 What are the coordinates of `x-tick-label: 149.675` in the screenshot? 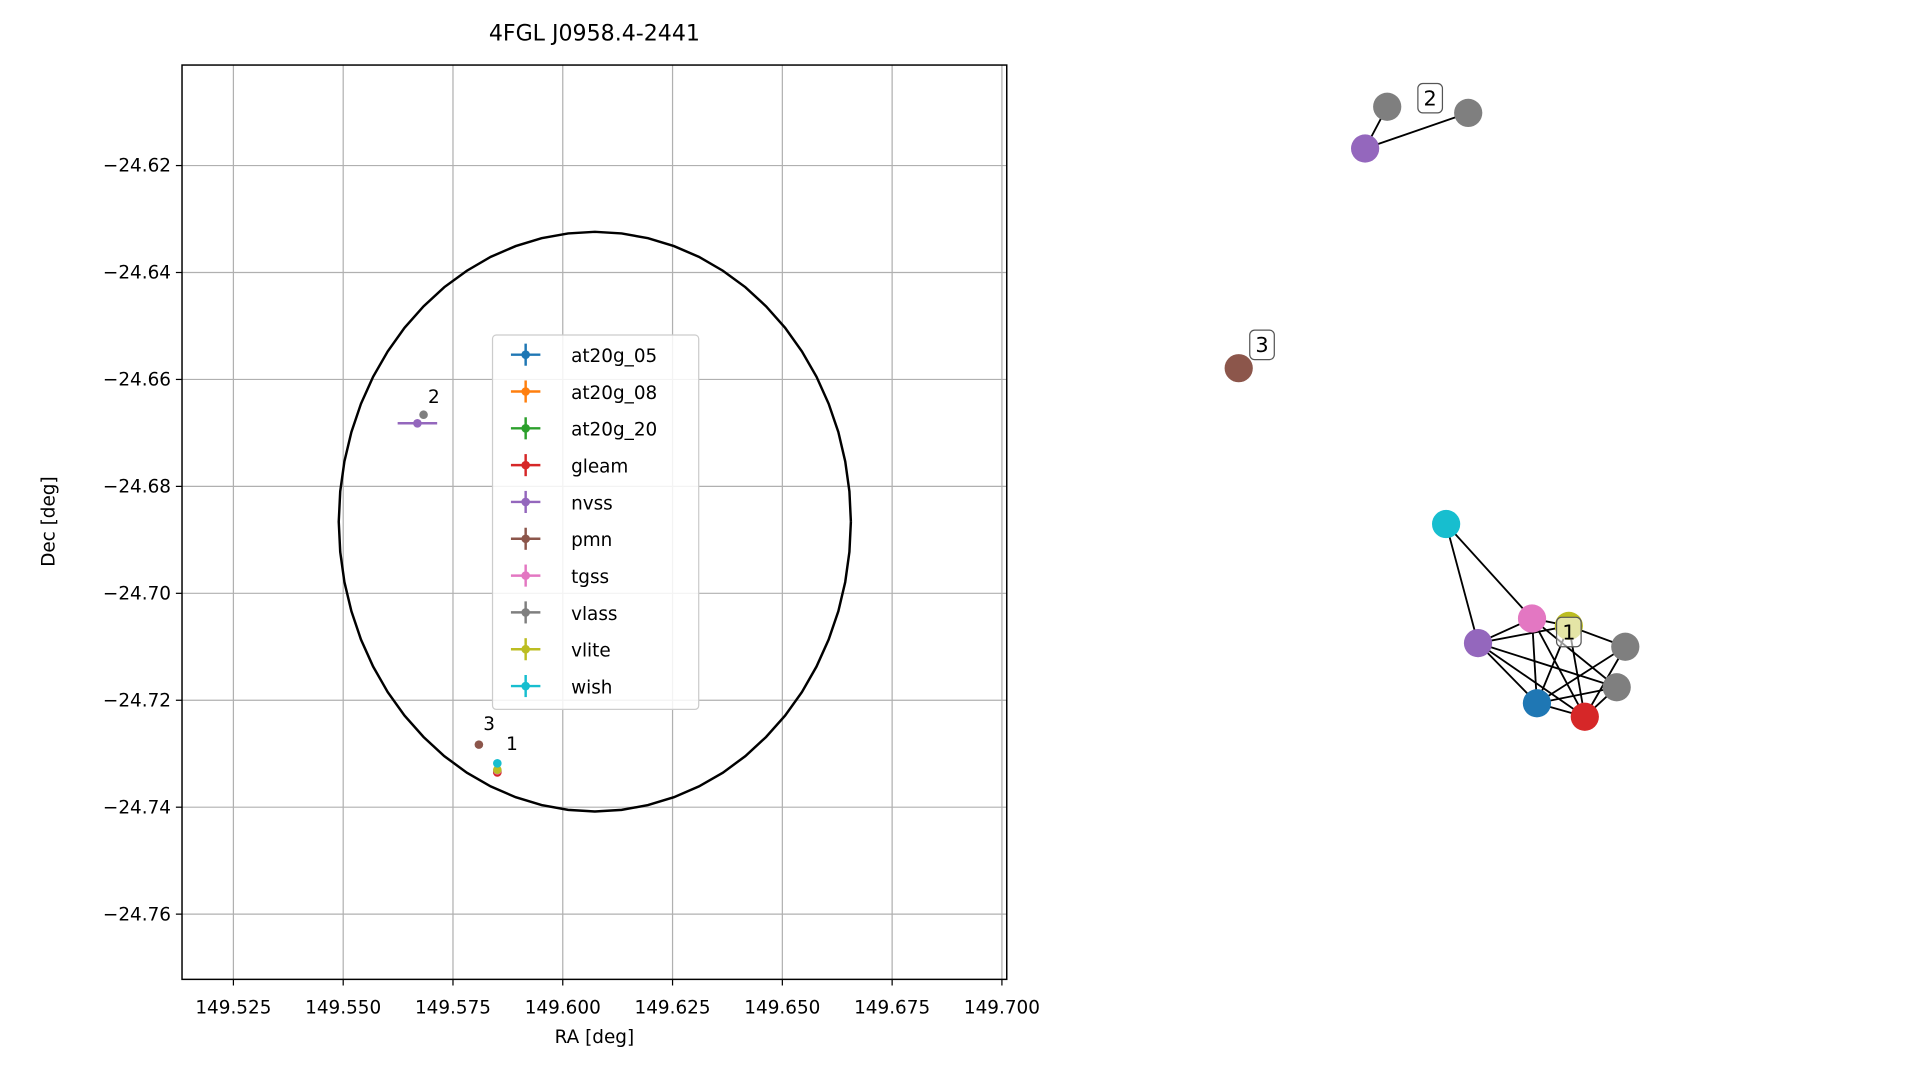 It's located at (892, 1008).